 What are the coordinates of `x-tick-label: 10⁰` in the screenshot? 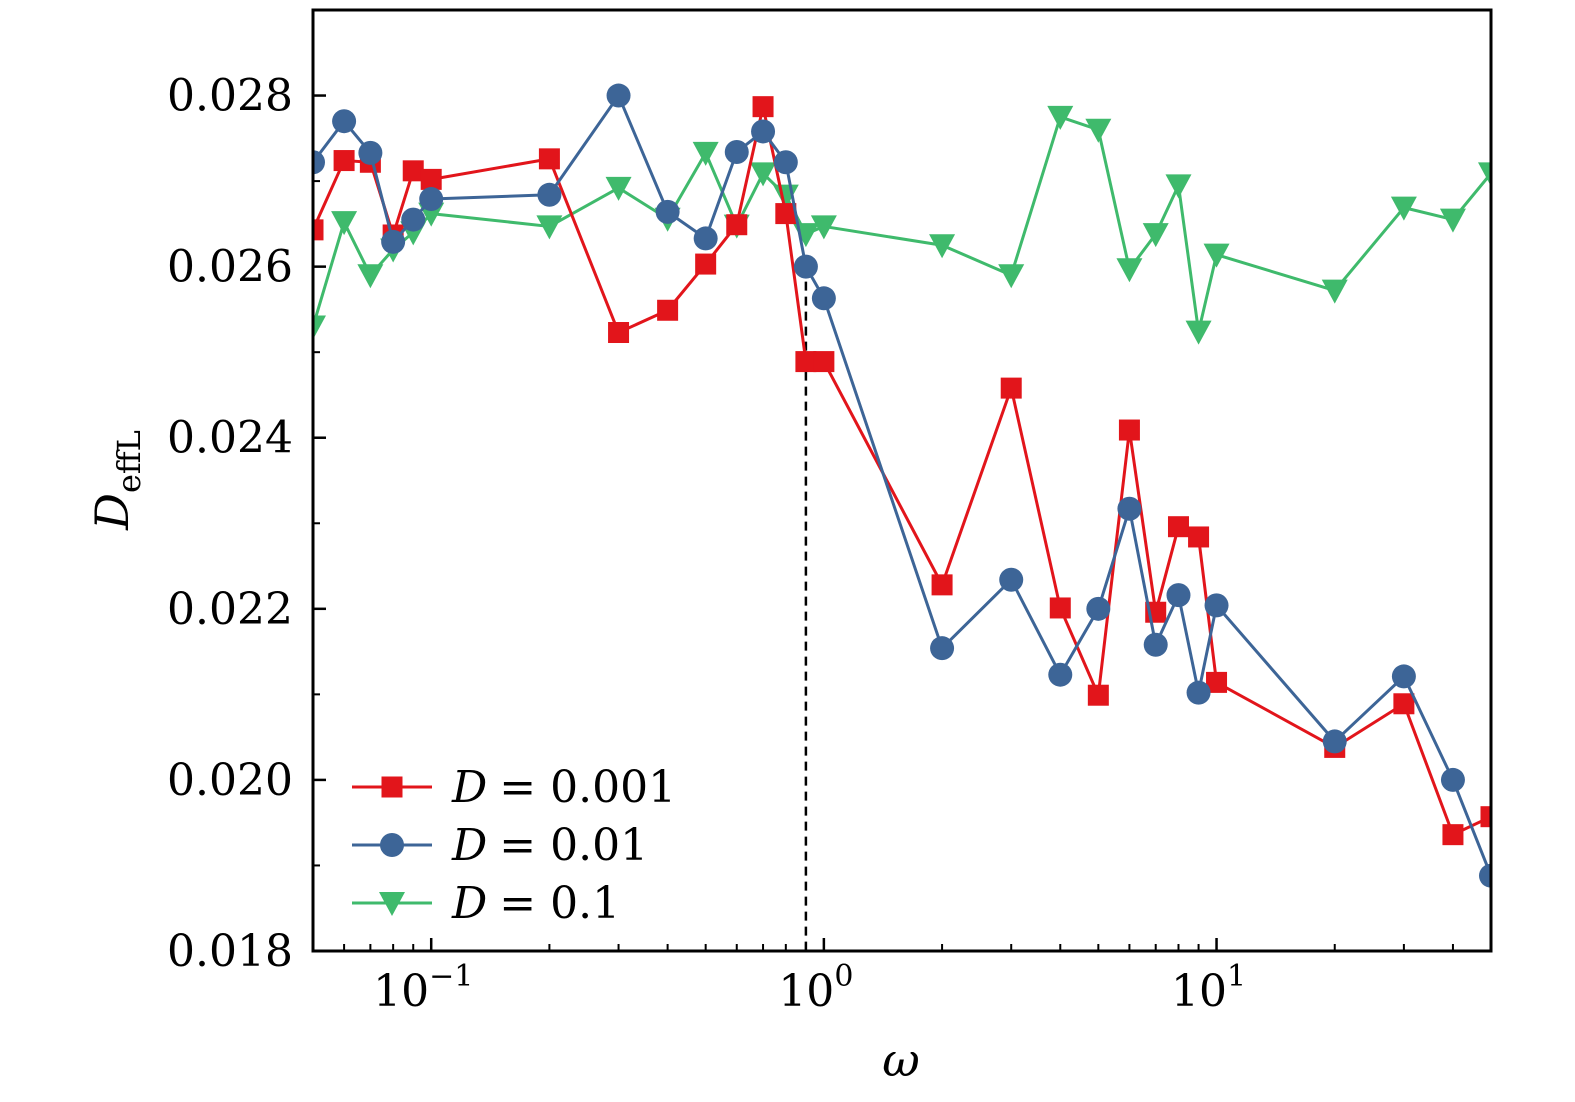 It's located at (815, 988).